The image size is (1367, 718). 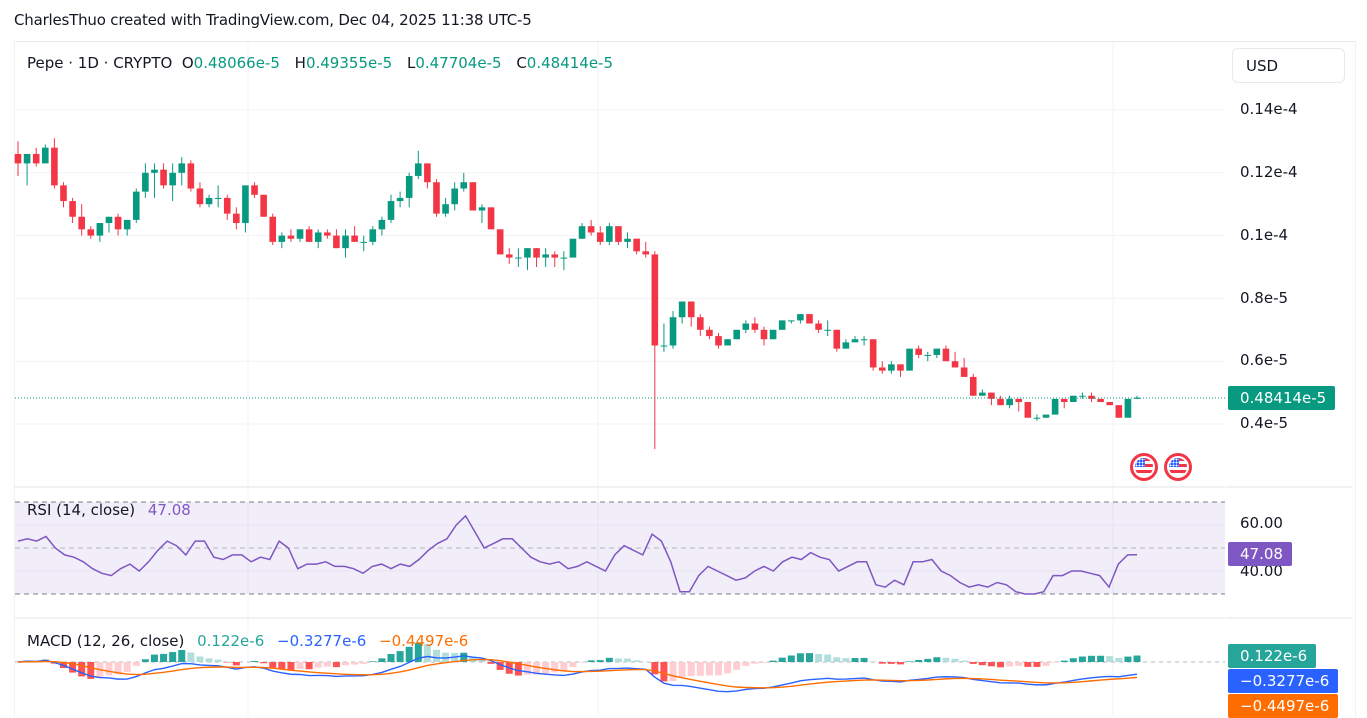 What do you see at coordinates (105, 641) in the screenshot?
I see `macd-title: MACD (12, 26, close)` at bounding box center [105, 641].